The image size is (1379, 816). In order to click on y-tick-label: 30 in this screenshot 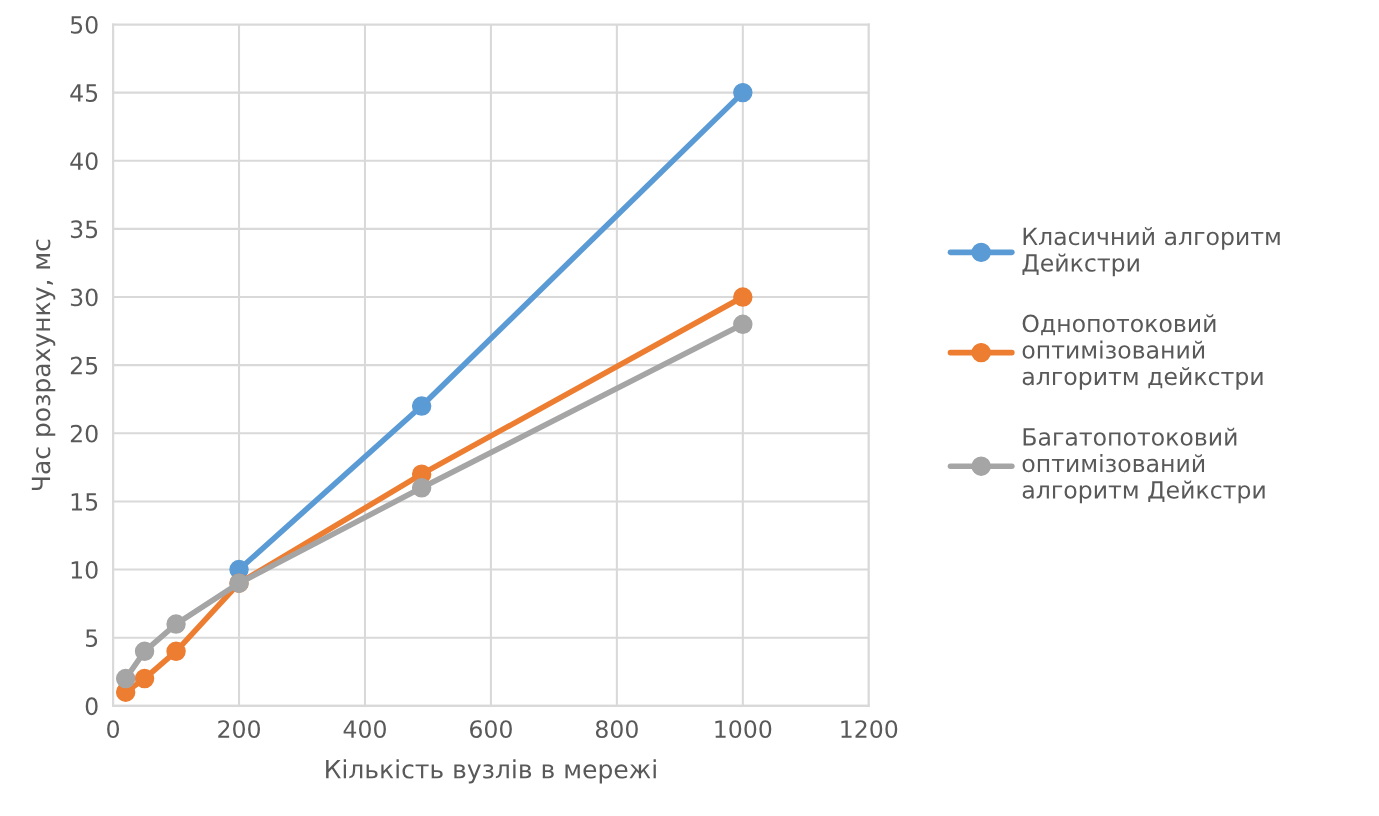, I will do `click(84, 297)`.